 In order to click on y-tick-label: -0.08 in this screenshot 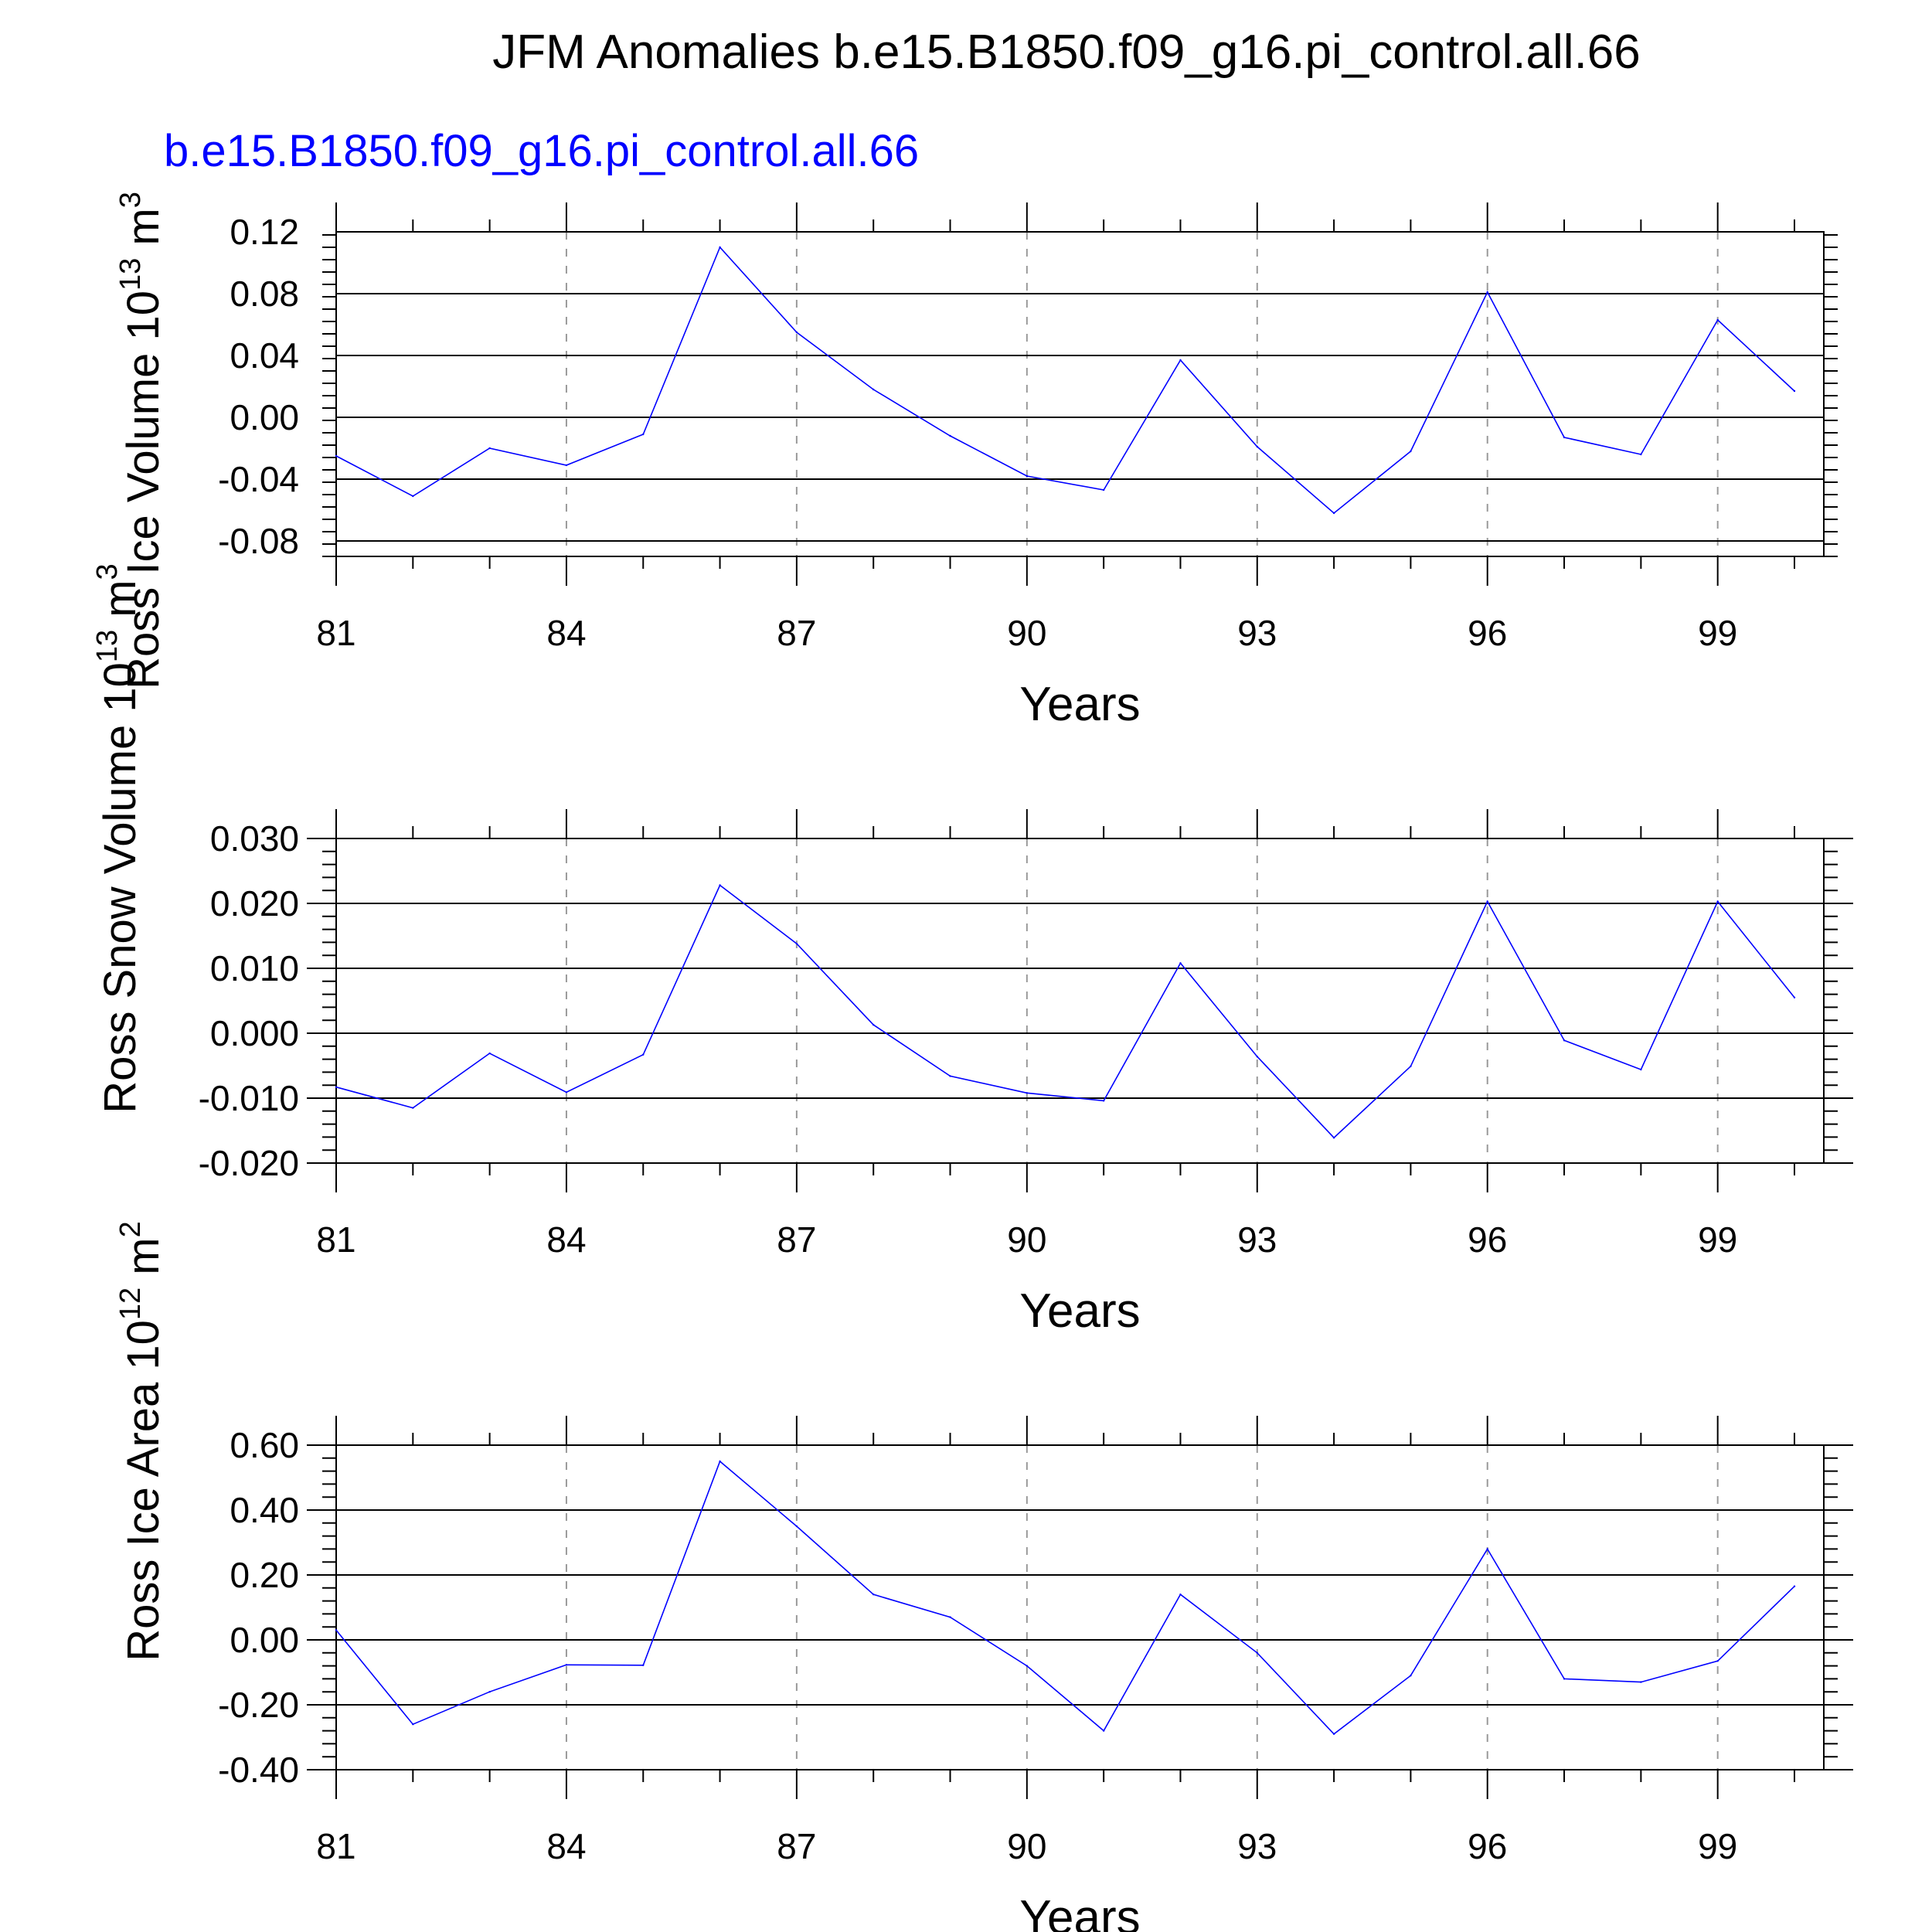, I will do `click(259, 541)`.